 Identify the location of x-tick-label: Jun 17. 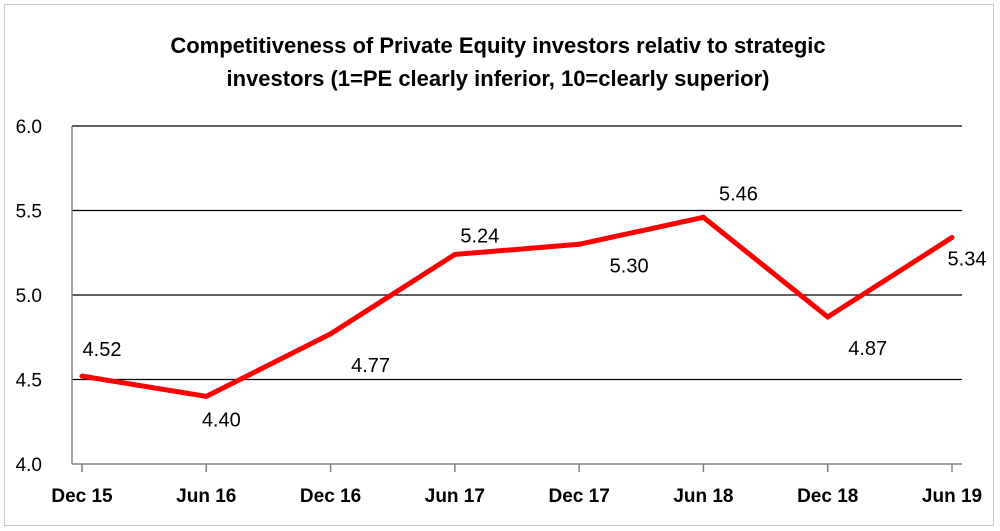
(455, 496).